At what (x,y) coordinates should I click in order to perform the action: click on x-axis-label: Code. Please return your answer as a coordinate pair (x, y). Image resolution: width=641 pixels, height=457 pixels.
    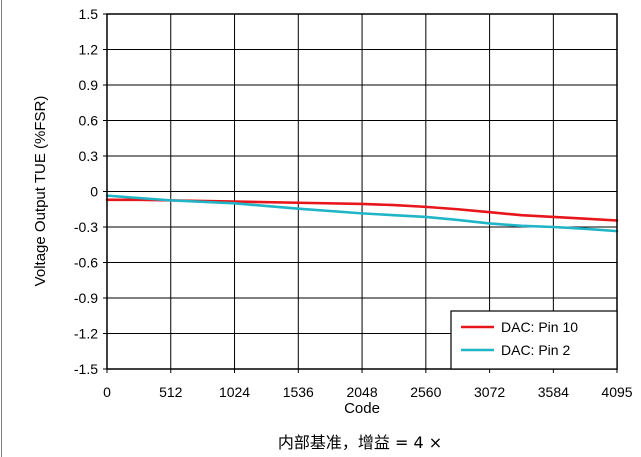
    Looking at the image, I should click on (362, 408).